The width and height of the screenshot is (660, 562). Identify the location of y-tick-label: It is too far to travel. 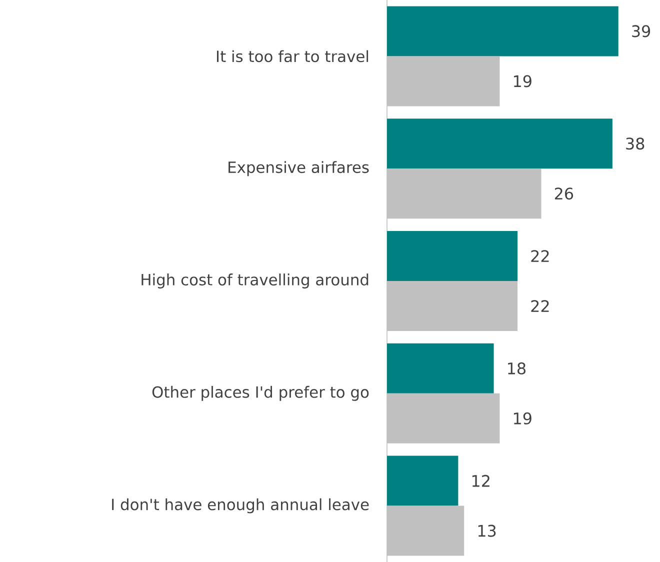
(292, 56).